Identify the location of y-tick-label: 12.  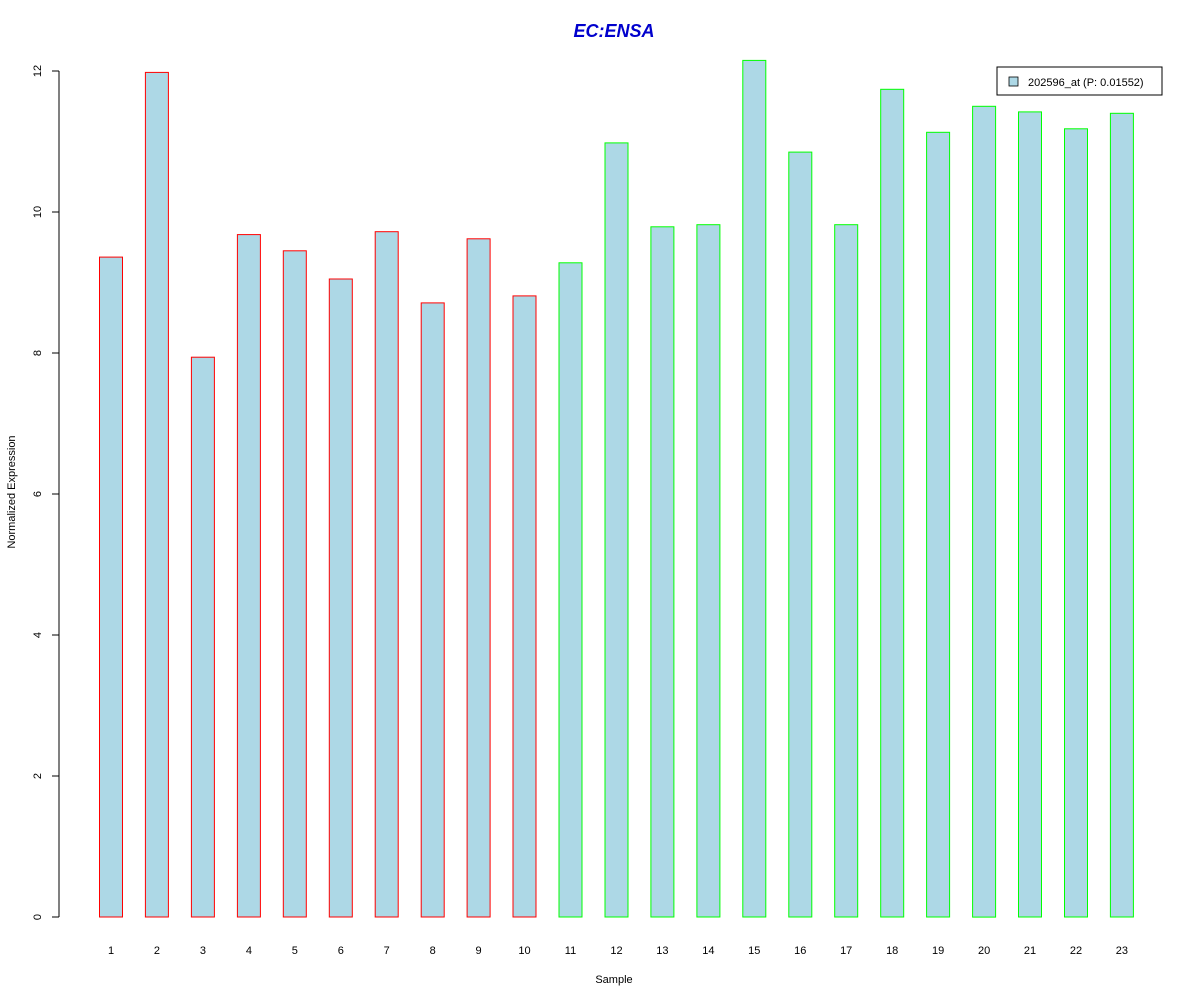
(38, 71).